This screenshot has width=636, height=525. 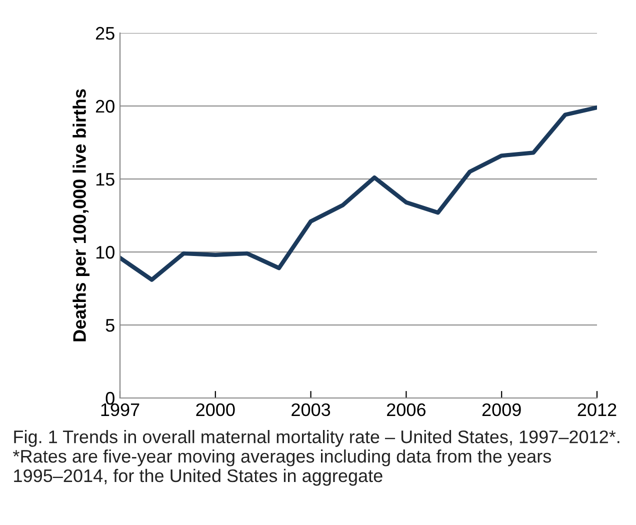 What do you see at coordinates (316, 458) in the screenshot?
I see `caption: Fig. 1 Trends in overall maternal mortality rate – United States, 1997–2012*. *Rates are five-year moving averages including data from the years 1995–2014, for the United States in aggregate` at bounding box center [316, 458].